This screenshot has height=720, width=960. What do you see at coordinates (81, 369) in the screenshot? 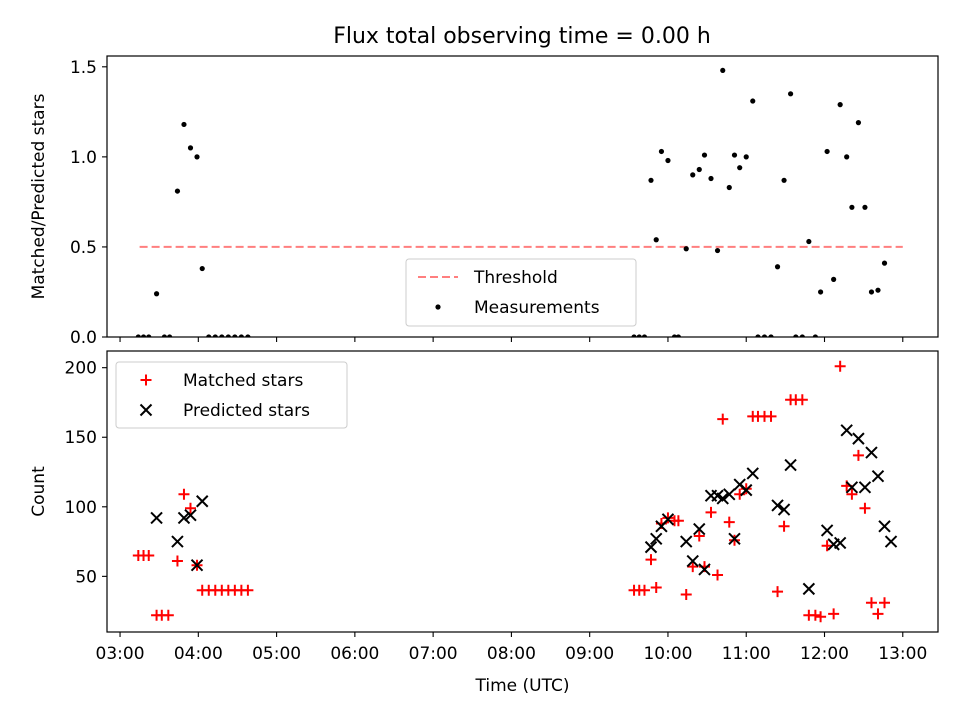
I see `bottom-ytick-label: 200` at bounding box center [81, 369].